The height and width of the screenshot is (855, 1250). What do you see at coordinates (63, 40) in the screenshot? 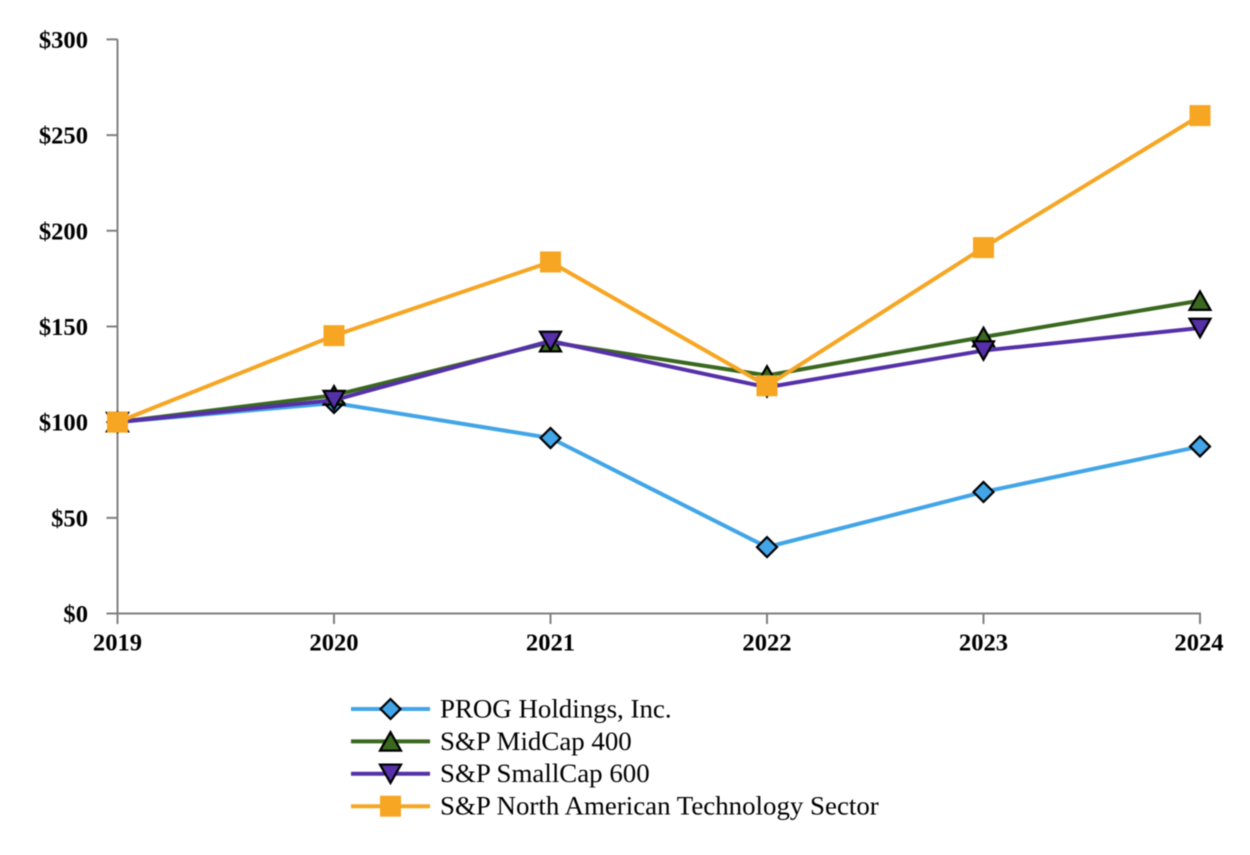
I see `svg-text: $300` at bounding box center [63, 40].